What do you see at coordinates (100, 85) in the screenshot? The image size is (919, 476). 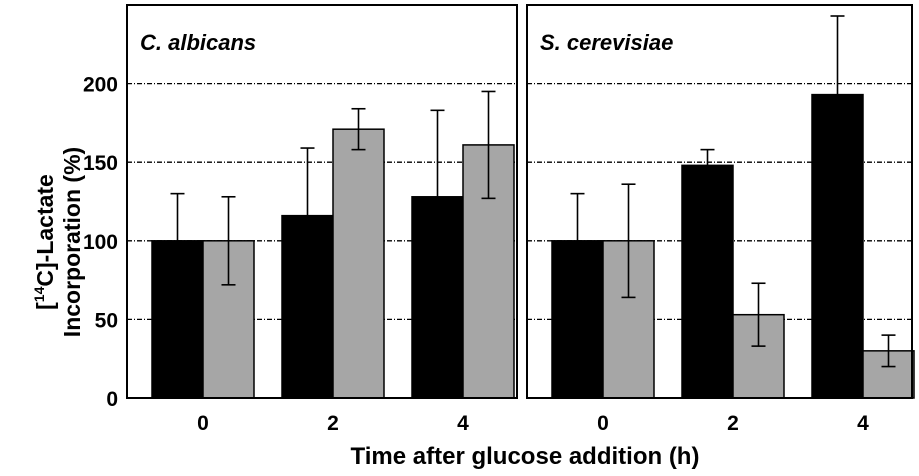 I see `y-tick-label-200: 200` at bounding box center [100, 85].